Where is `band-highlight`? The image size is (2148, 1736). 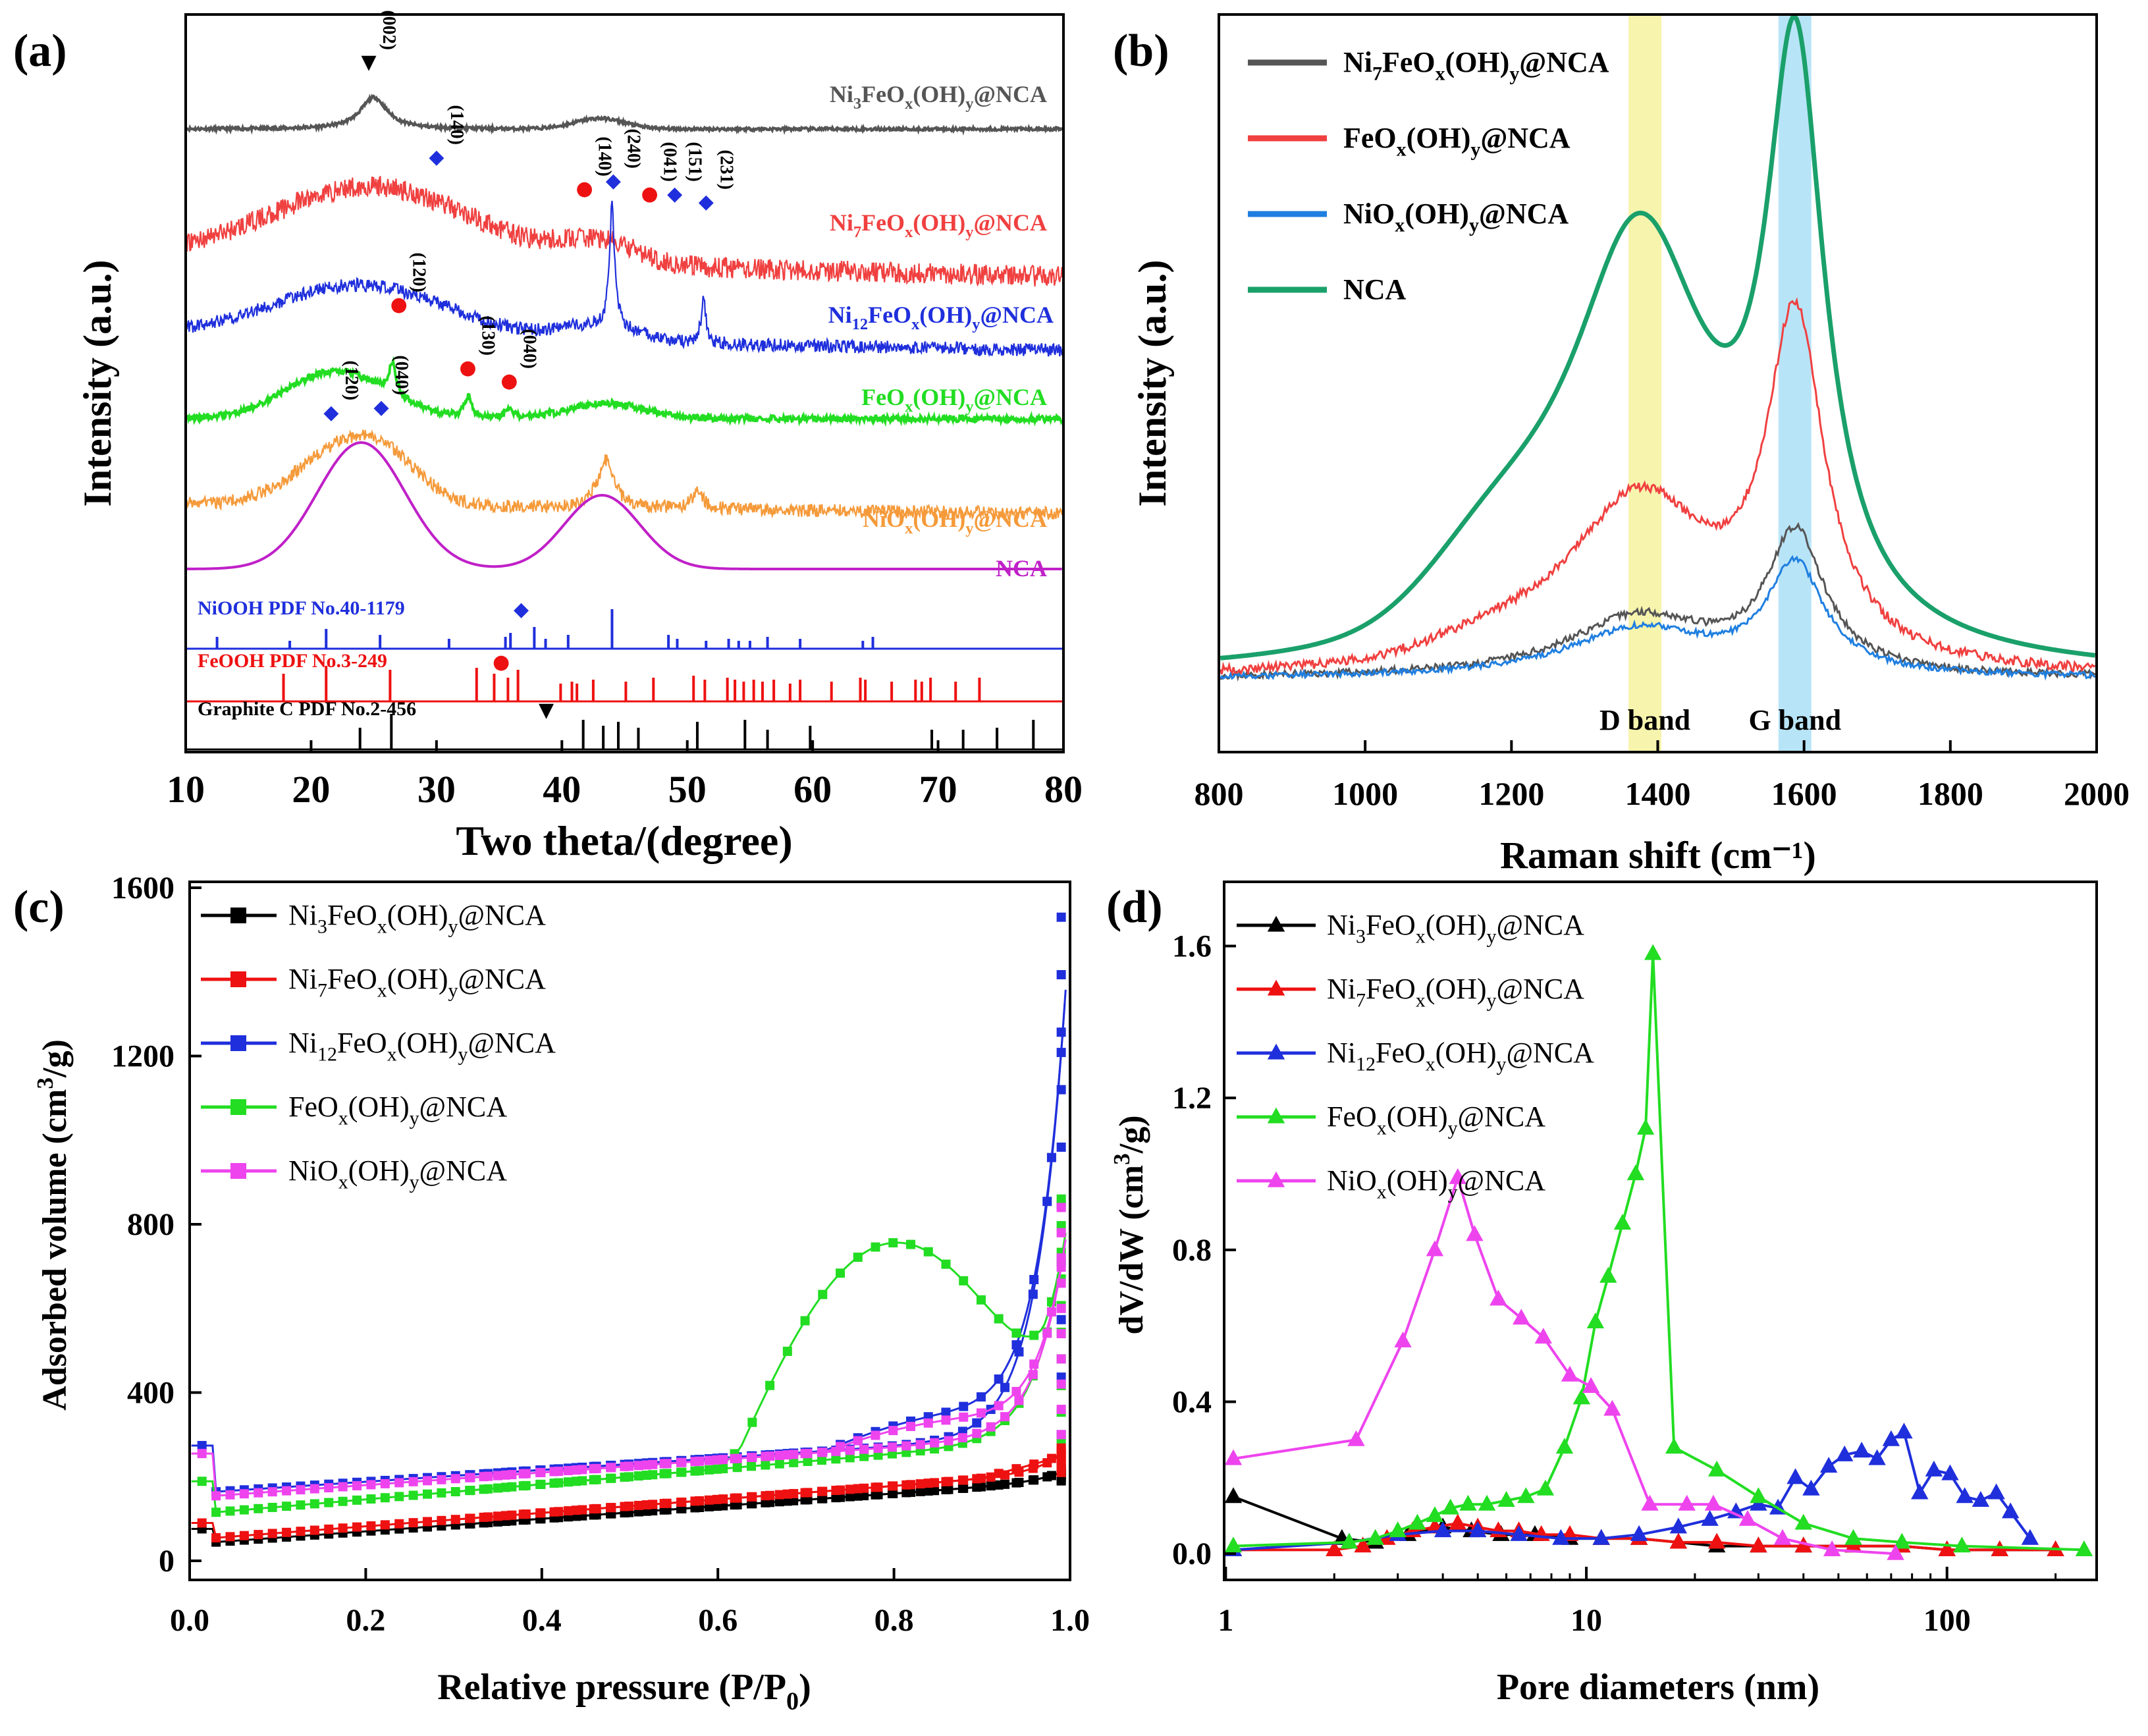
band-highlight is located at coordinates (1795, 383).